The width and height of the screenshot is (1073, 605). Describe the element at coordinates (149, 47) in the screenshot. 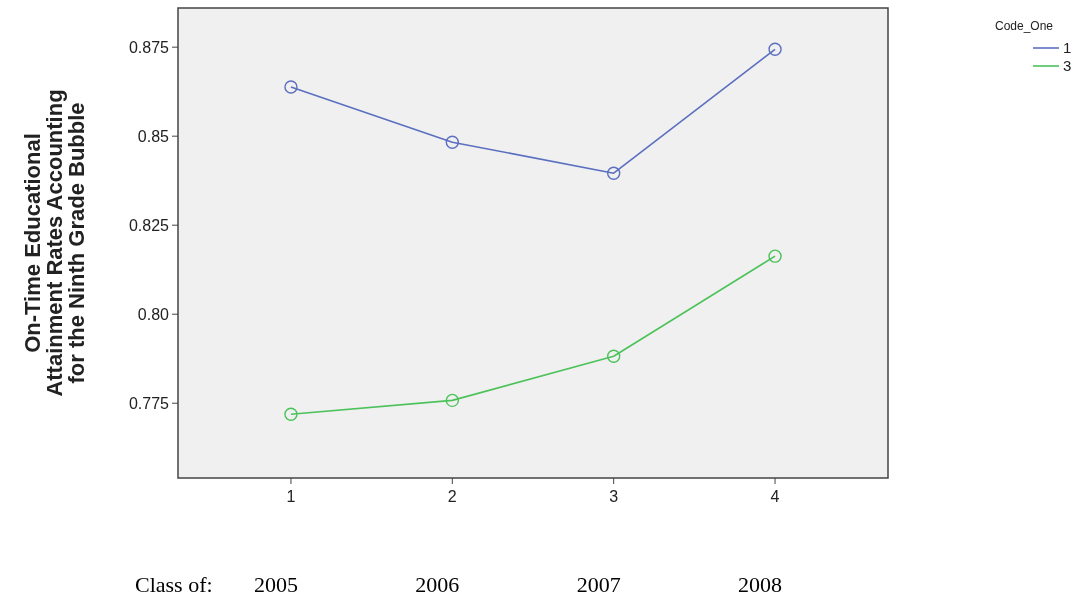

I see `y-tick-label: 0.875` at that location.